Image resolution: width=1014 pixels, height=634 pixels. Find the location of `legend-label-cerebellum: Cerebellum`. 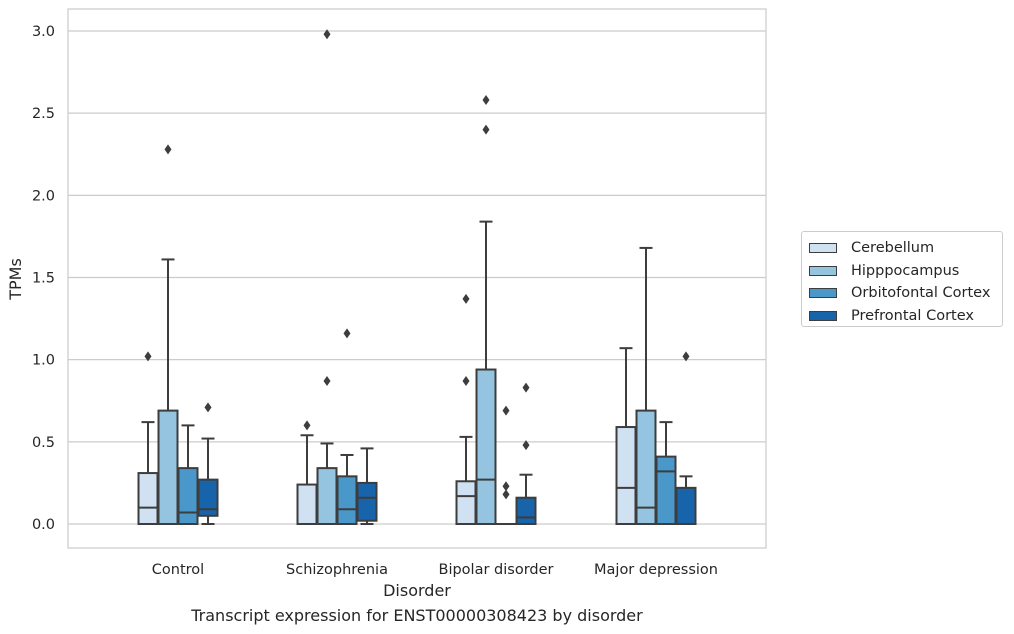

legend-label-cerebellum: Cerebellum is located at coordinates (893, 248).